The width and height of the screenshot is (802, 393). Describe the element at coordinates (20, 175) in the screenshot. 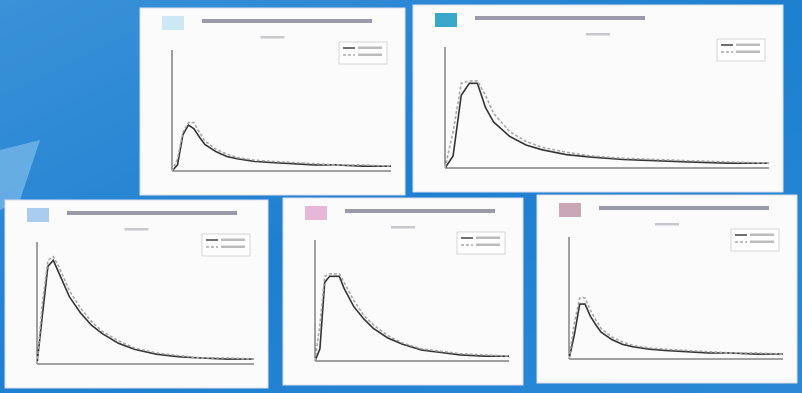

I see `background-shape` at that location.